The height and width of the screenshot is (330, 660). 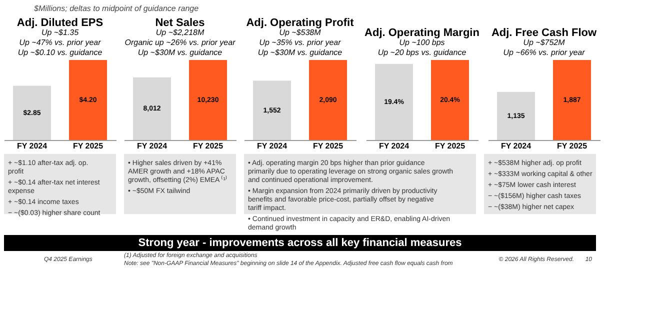 What do you see at coordinates (180, 23) in the screenshot?
I see `chart-title: Net Sales` at bounding box center [180, 23].